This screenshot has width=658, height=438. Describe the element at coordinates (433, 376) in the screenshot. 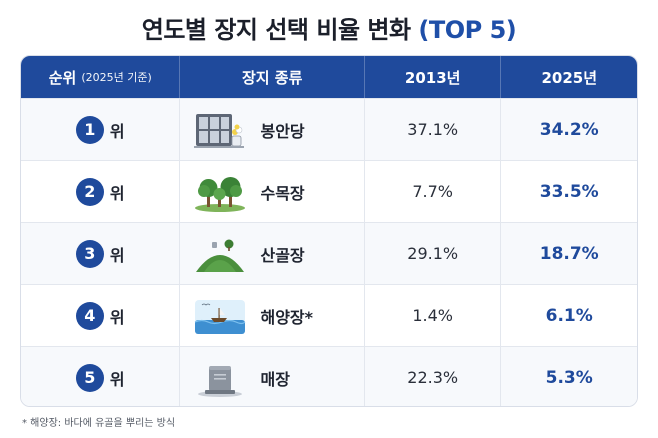

I see `value-2013: 22.3%` at that location.